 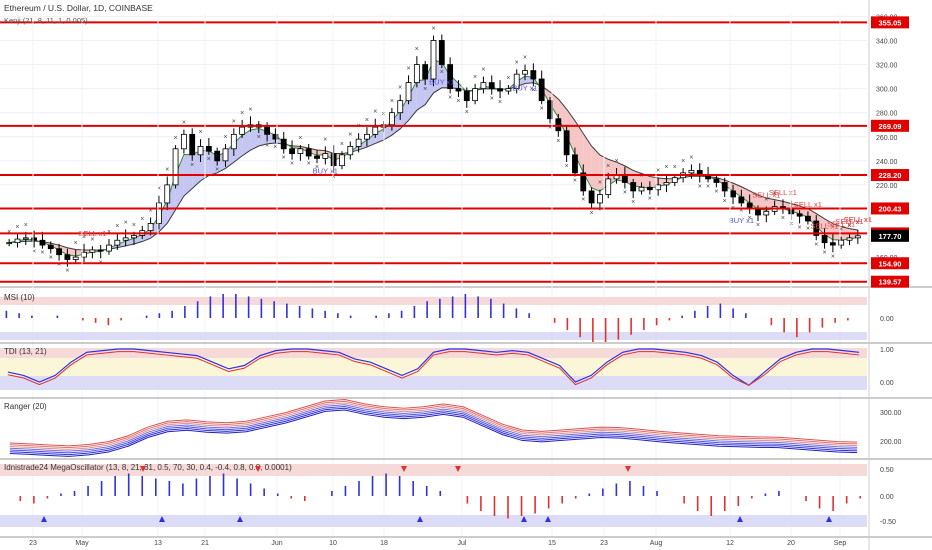 I want to click on x-tick-label: May, so click(x=82, y=543).